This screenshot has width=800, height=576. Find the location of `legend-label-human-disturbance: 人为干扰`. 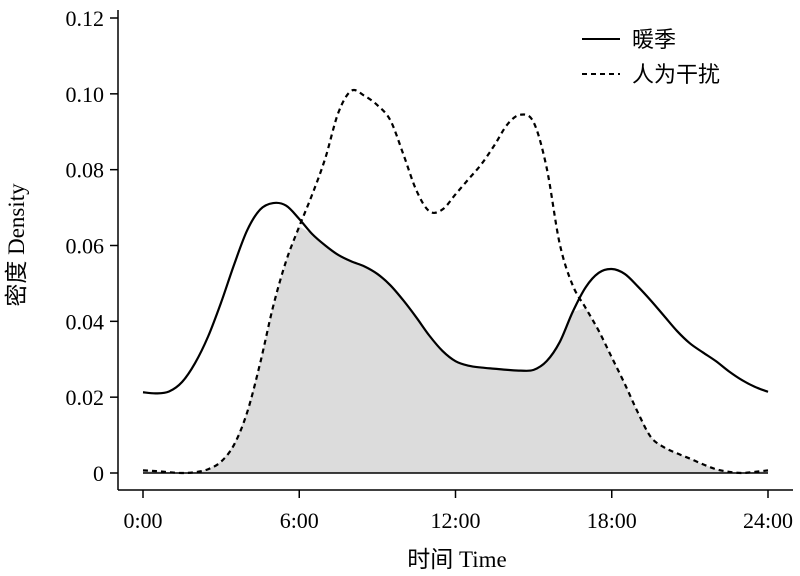

legend-label-human-disturbance: 人为干扰 is located at coordinates (676, 75).